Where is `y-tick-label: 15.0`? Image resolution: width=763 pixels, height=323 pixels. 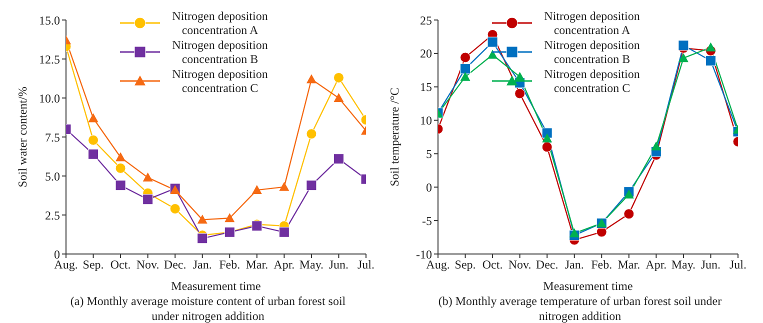 y-tick-label: 15.0 is located at coordinates (49, 20).